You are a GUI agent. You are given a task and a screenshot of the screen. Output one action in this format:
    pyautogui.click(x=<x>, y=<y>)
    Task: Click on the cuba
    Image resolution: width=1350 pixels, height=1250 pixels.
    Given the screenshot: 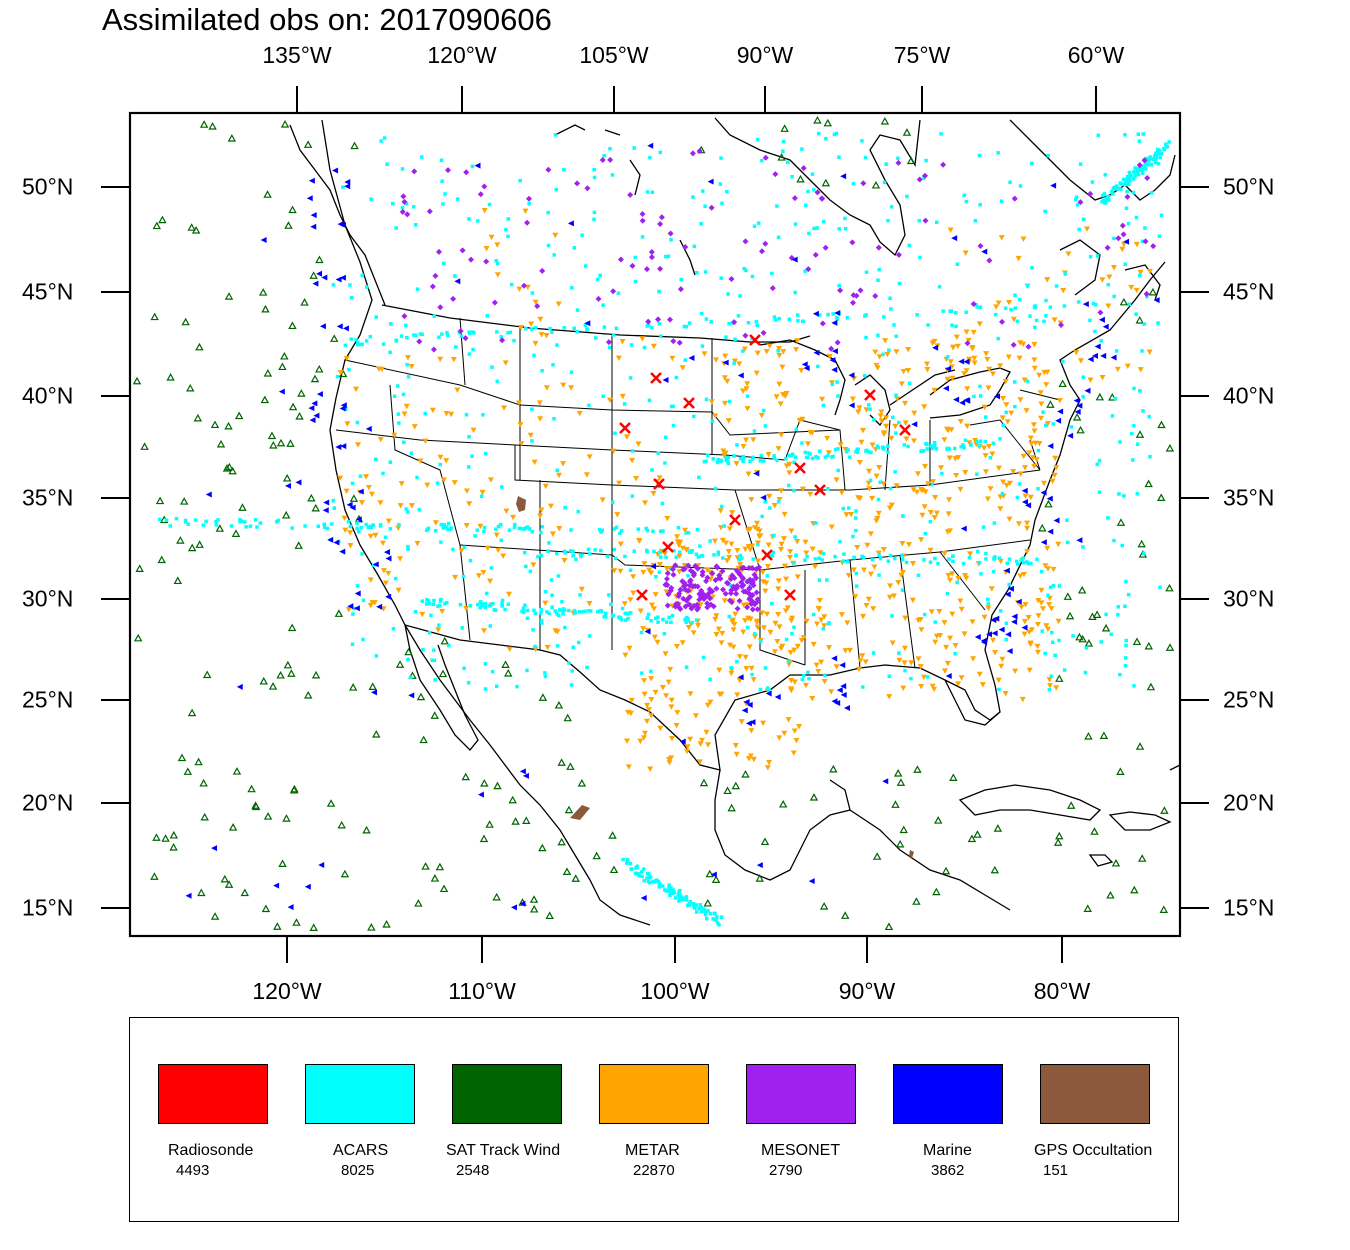 What is the action you would take?
    pyautogui.click(x=1030, y=802)
    